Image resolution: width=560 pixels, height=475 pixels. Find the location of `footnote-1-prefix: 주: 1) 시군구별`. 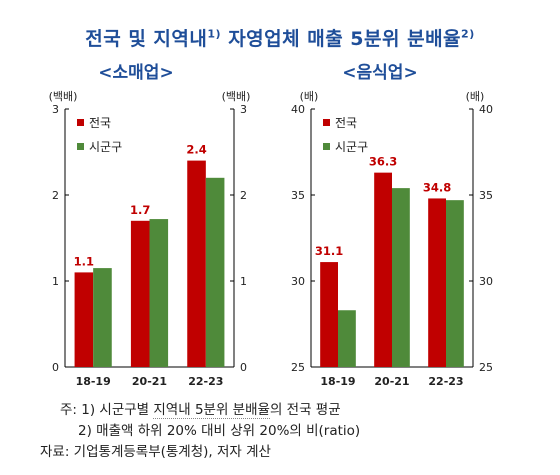

footnote-1-prefix: 주: 1) 시군구별 is located at coordinates (105, 410).